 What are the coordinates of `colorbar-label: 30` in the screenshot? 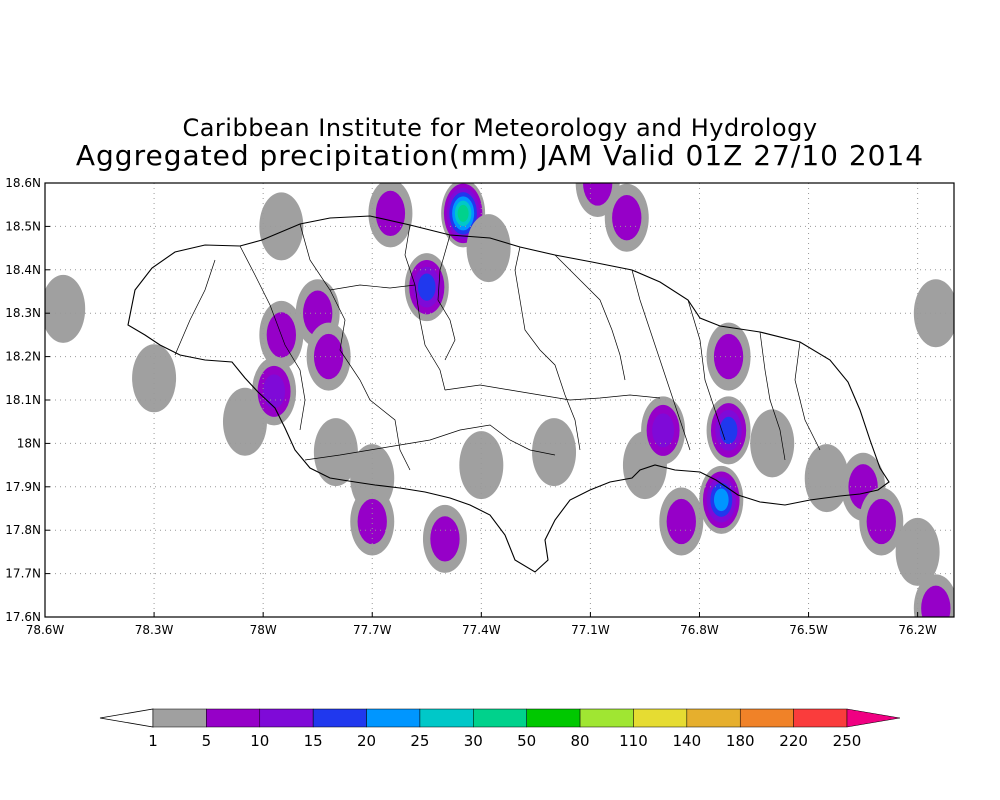 It's located at (473, 741).